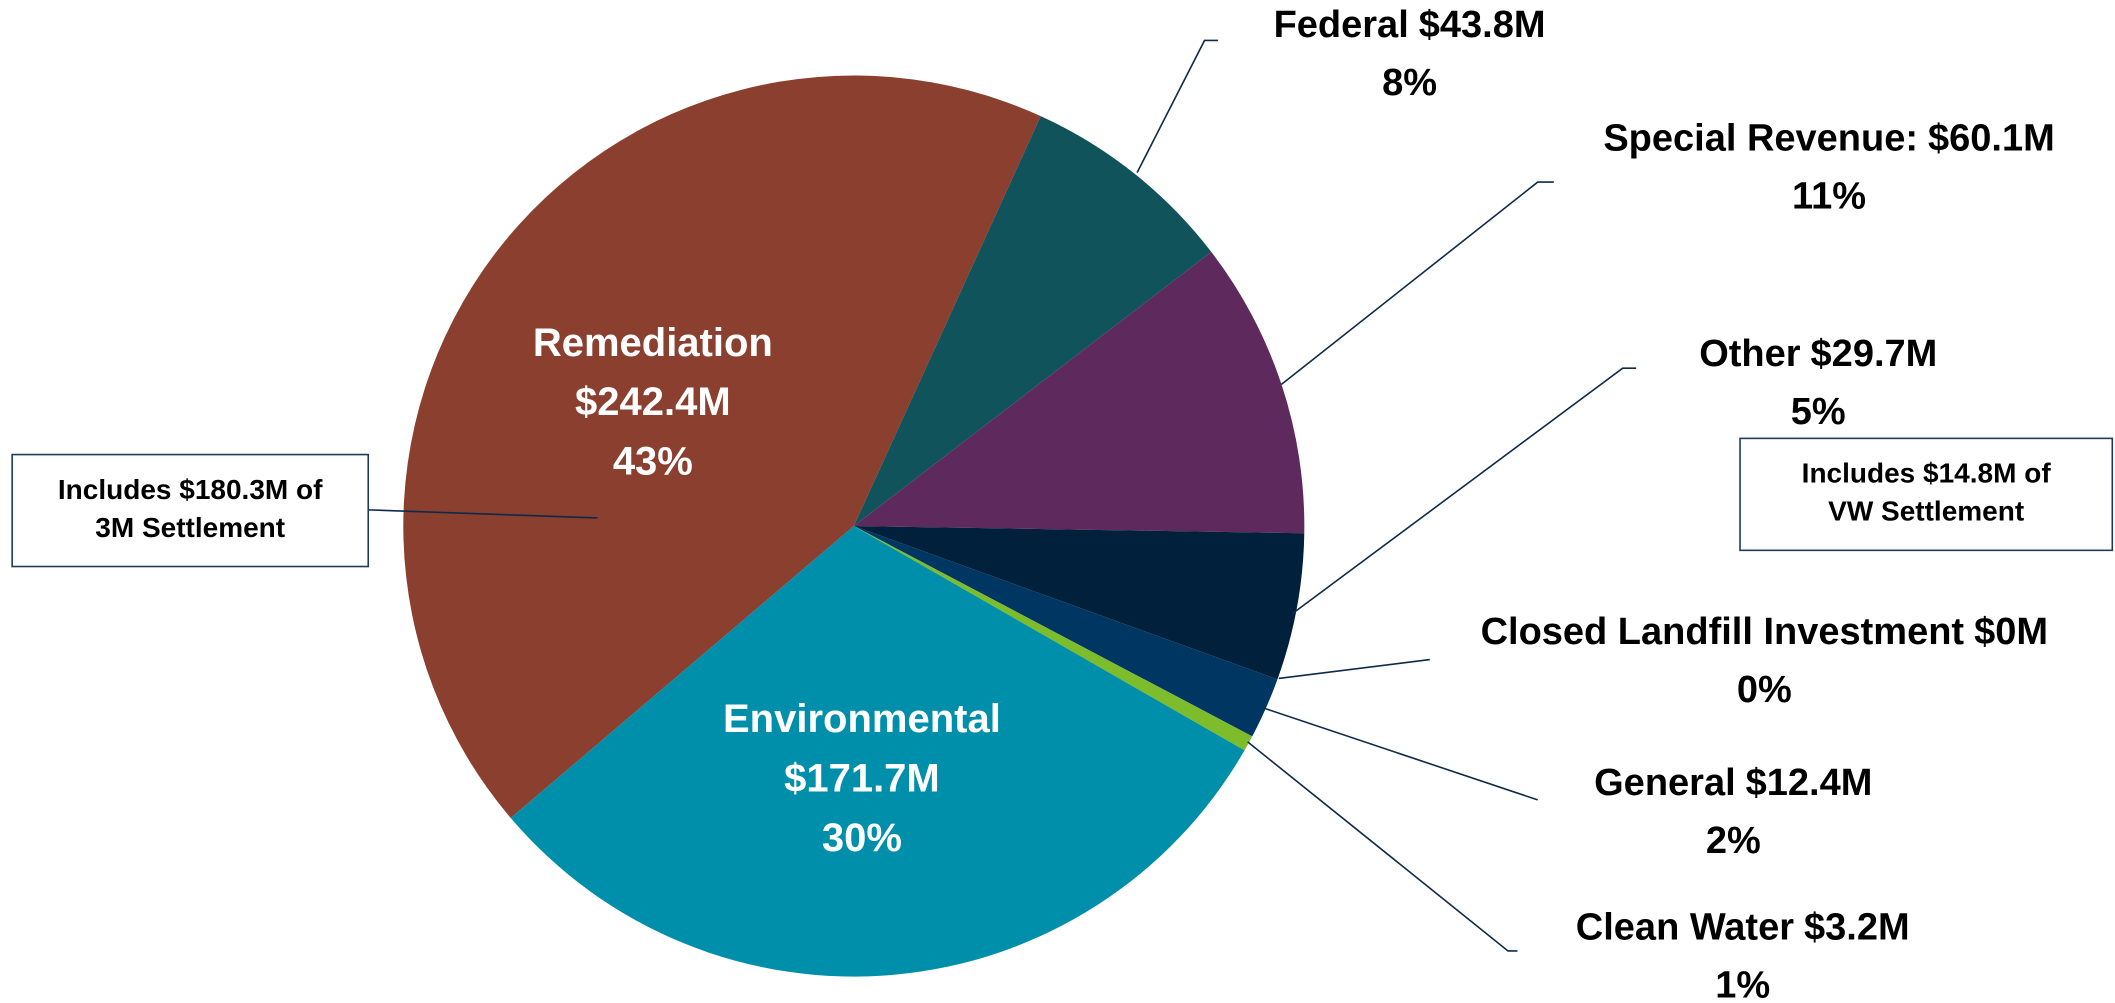 The image size is (2115, 1003). What do you see at coordinates (1341, 25) in the screenshot?
I see `category-name: Federal` at bounding box center [1341, 25].